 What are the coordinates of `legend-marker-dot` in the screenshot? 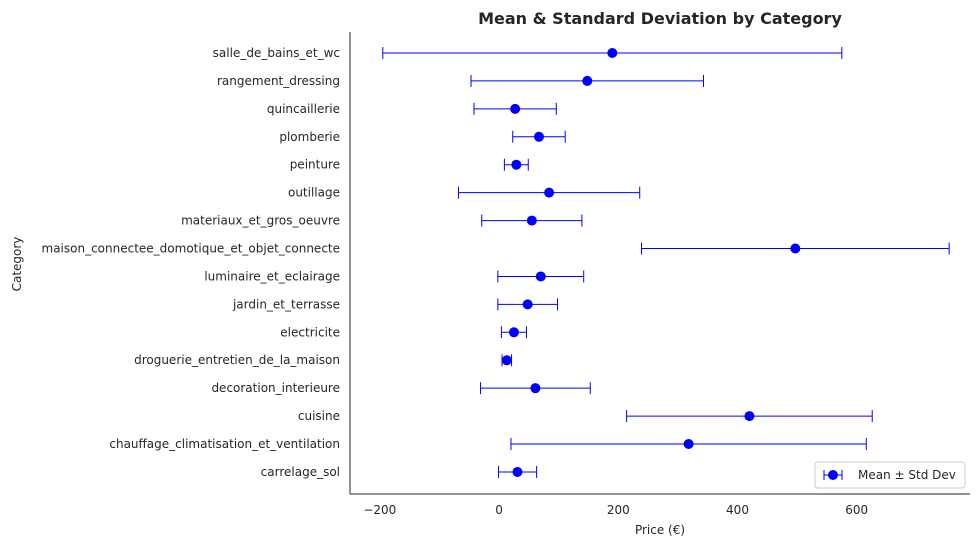 It's located at (833, 475).